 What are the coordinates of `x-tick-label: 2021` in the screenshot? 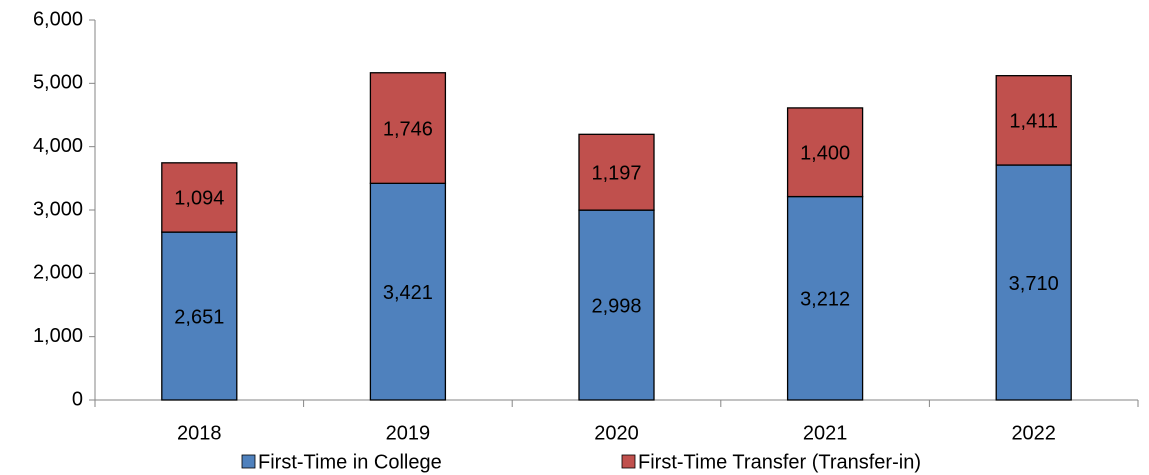 It's located at (825, 433).